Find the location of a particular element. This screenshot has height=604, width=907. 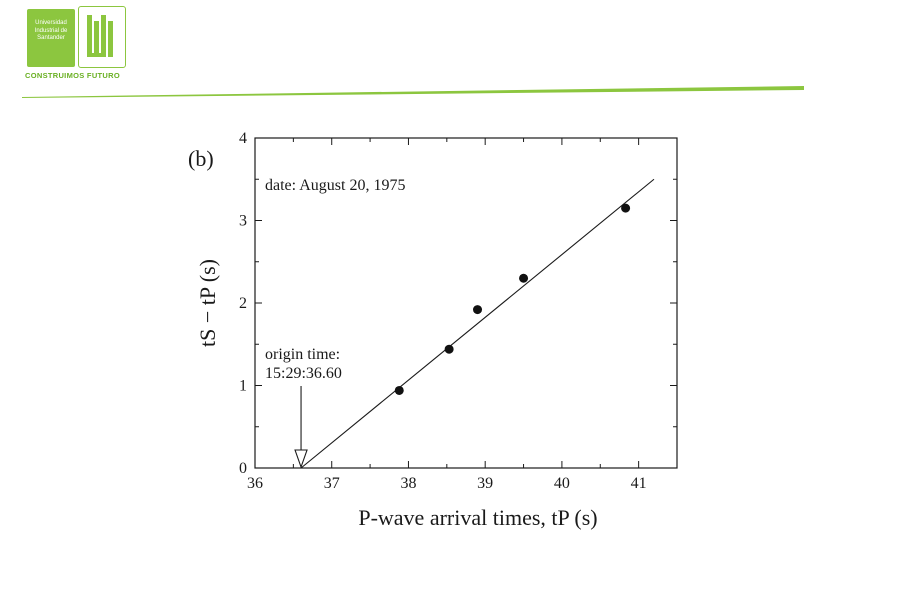

y-axis-label: tS − tP (s) is located at coordinates (207, 303).